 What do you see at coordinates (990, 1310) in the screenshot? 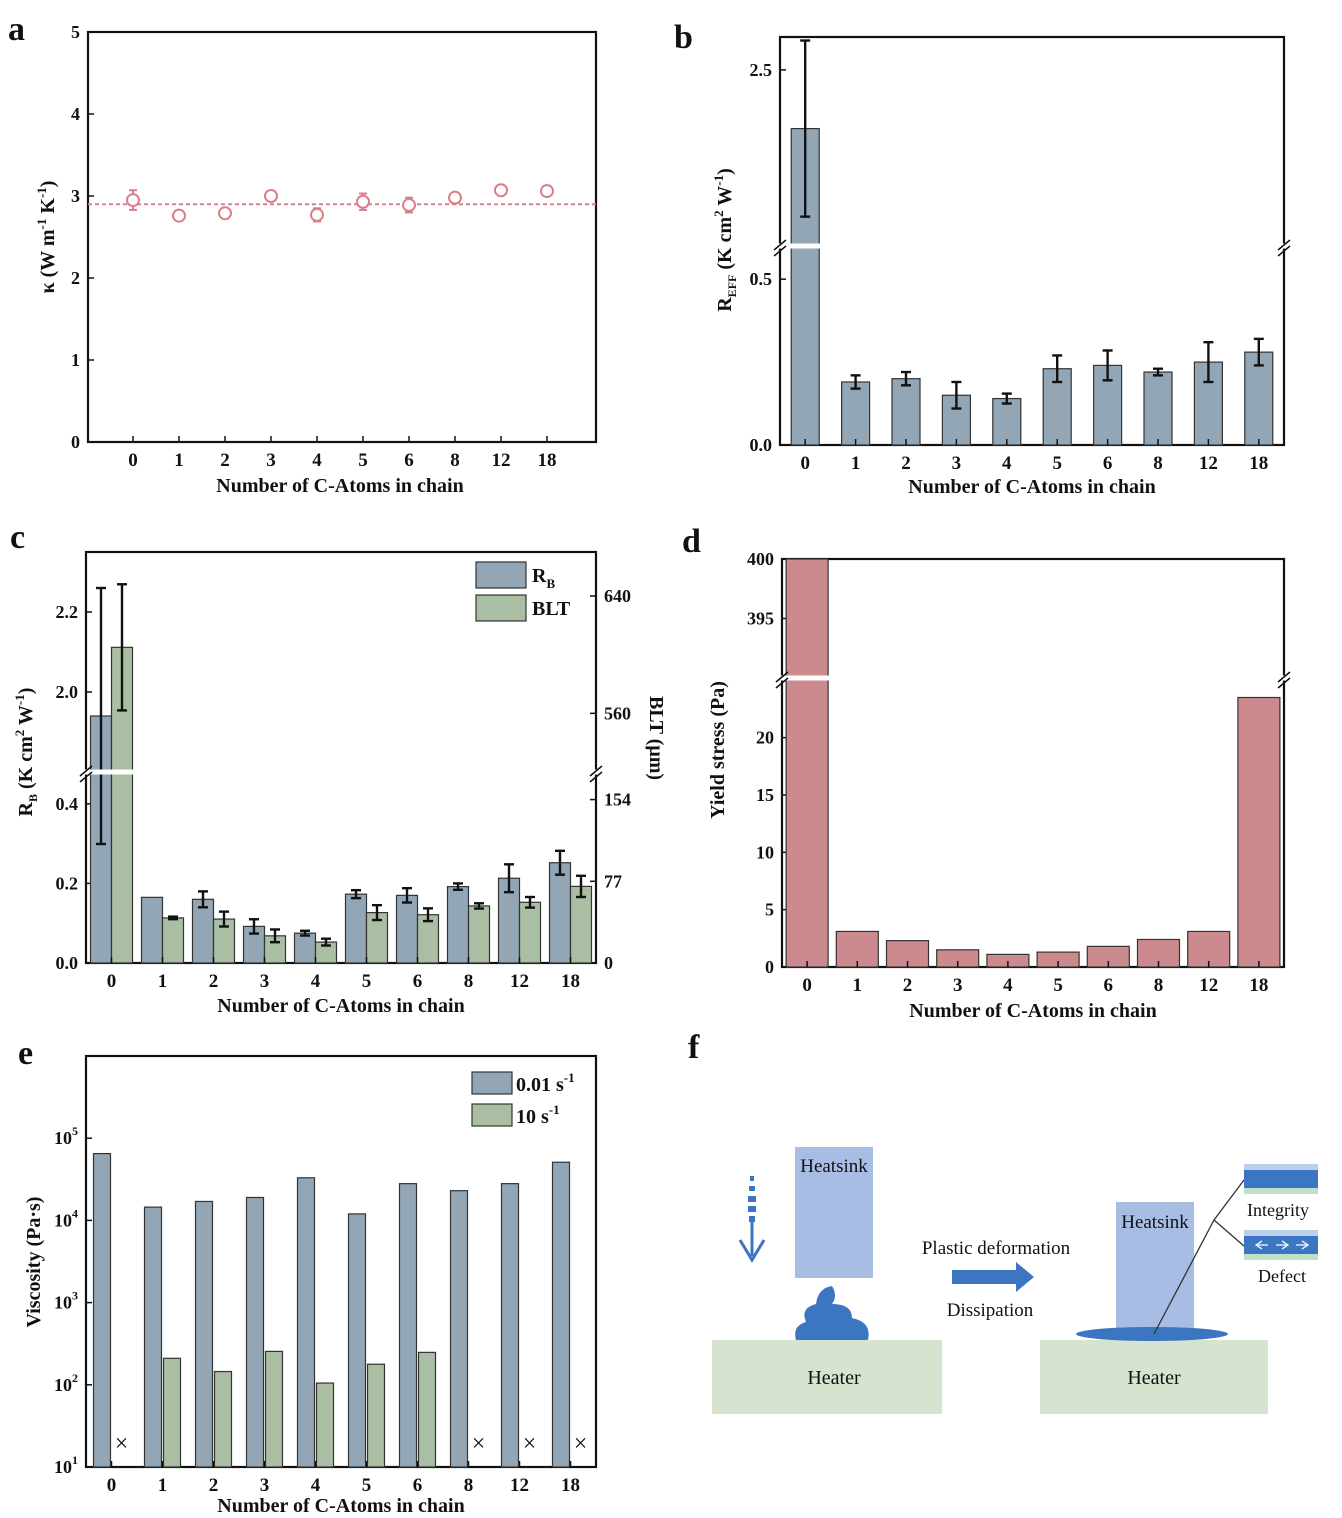
I see `arrow-bottom-label: Dissipation` at bounding box center [990, 1310].